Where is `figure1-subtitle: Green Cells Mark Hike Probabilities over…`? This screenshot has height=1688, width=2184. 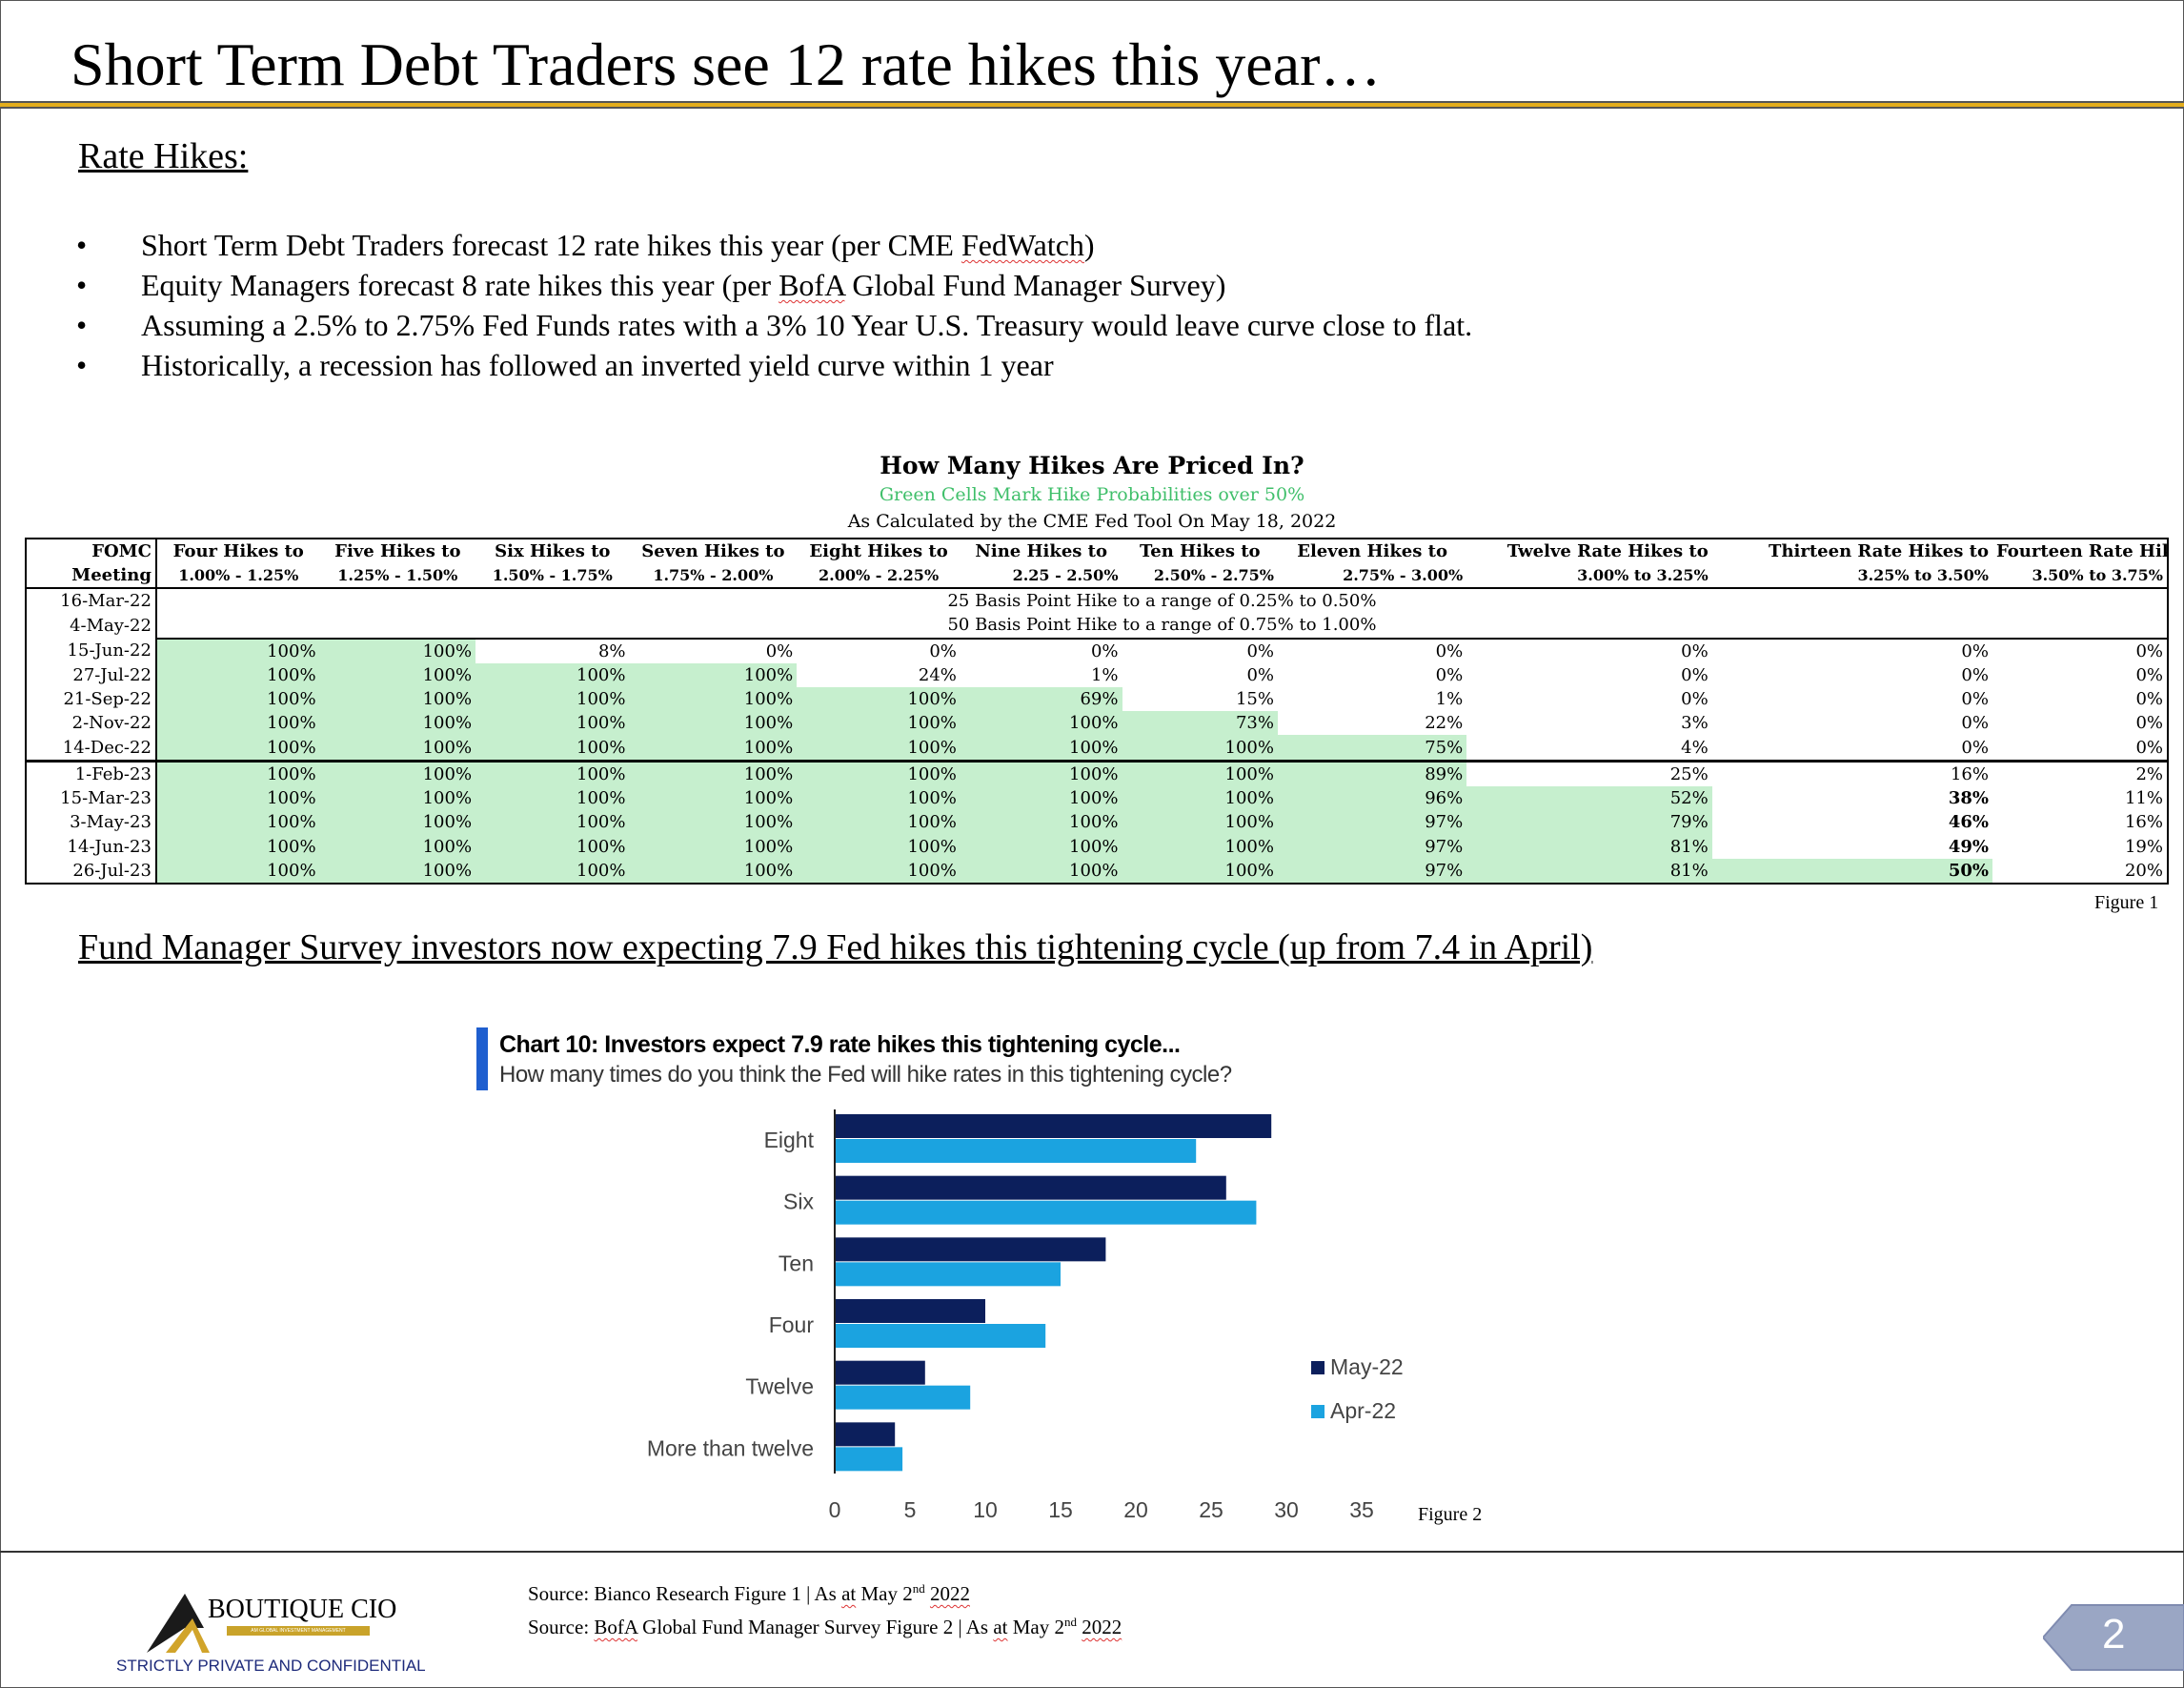 figure1-subtitle: Green Cells Mark Hike Probabilities over… is located at coordinates (1092, 495).